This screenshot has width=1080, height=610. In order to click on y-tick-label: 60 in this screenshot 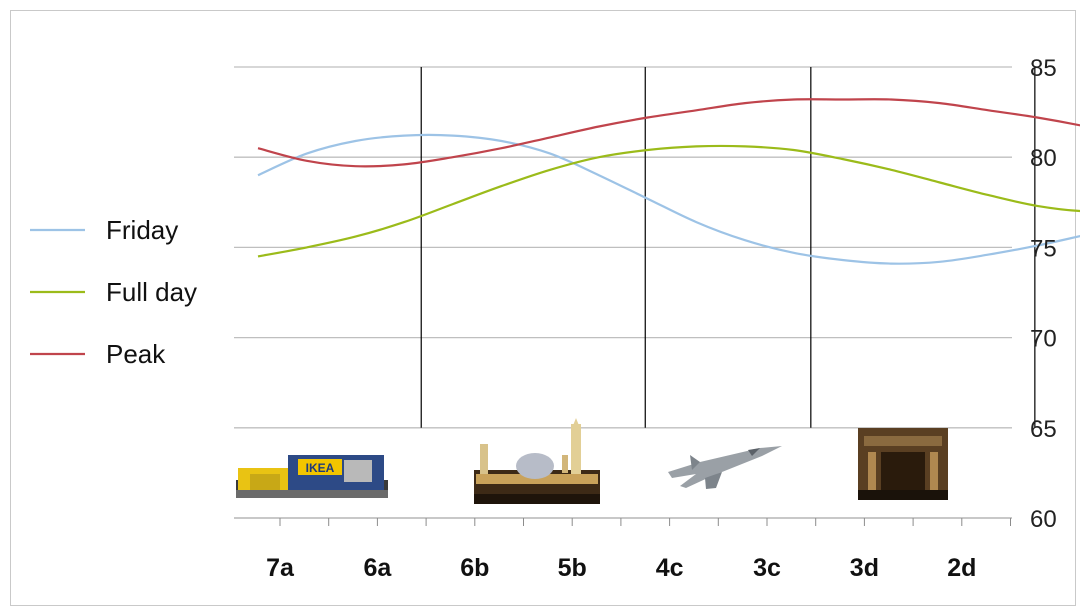, I will do `click(1043, 519)`.